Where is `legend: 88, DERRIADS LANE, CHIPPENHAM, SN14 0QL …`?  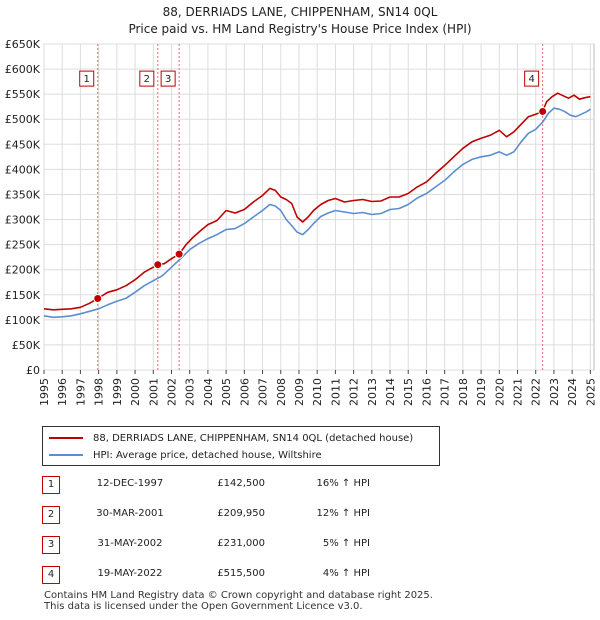
legend: 88, DERRIADS LANE, CHIPPENHAM, SN14 0QL … is located at coordinates (241, 446).